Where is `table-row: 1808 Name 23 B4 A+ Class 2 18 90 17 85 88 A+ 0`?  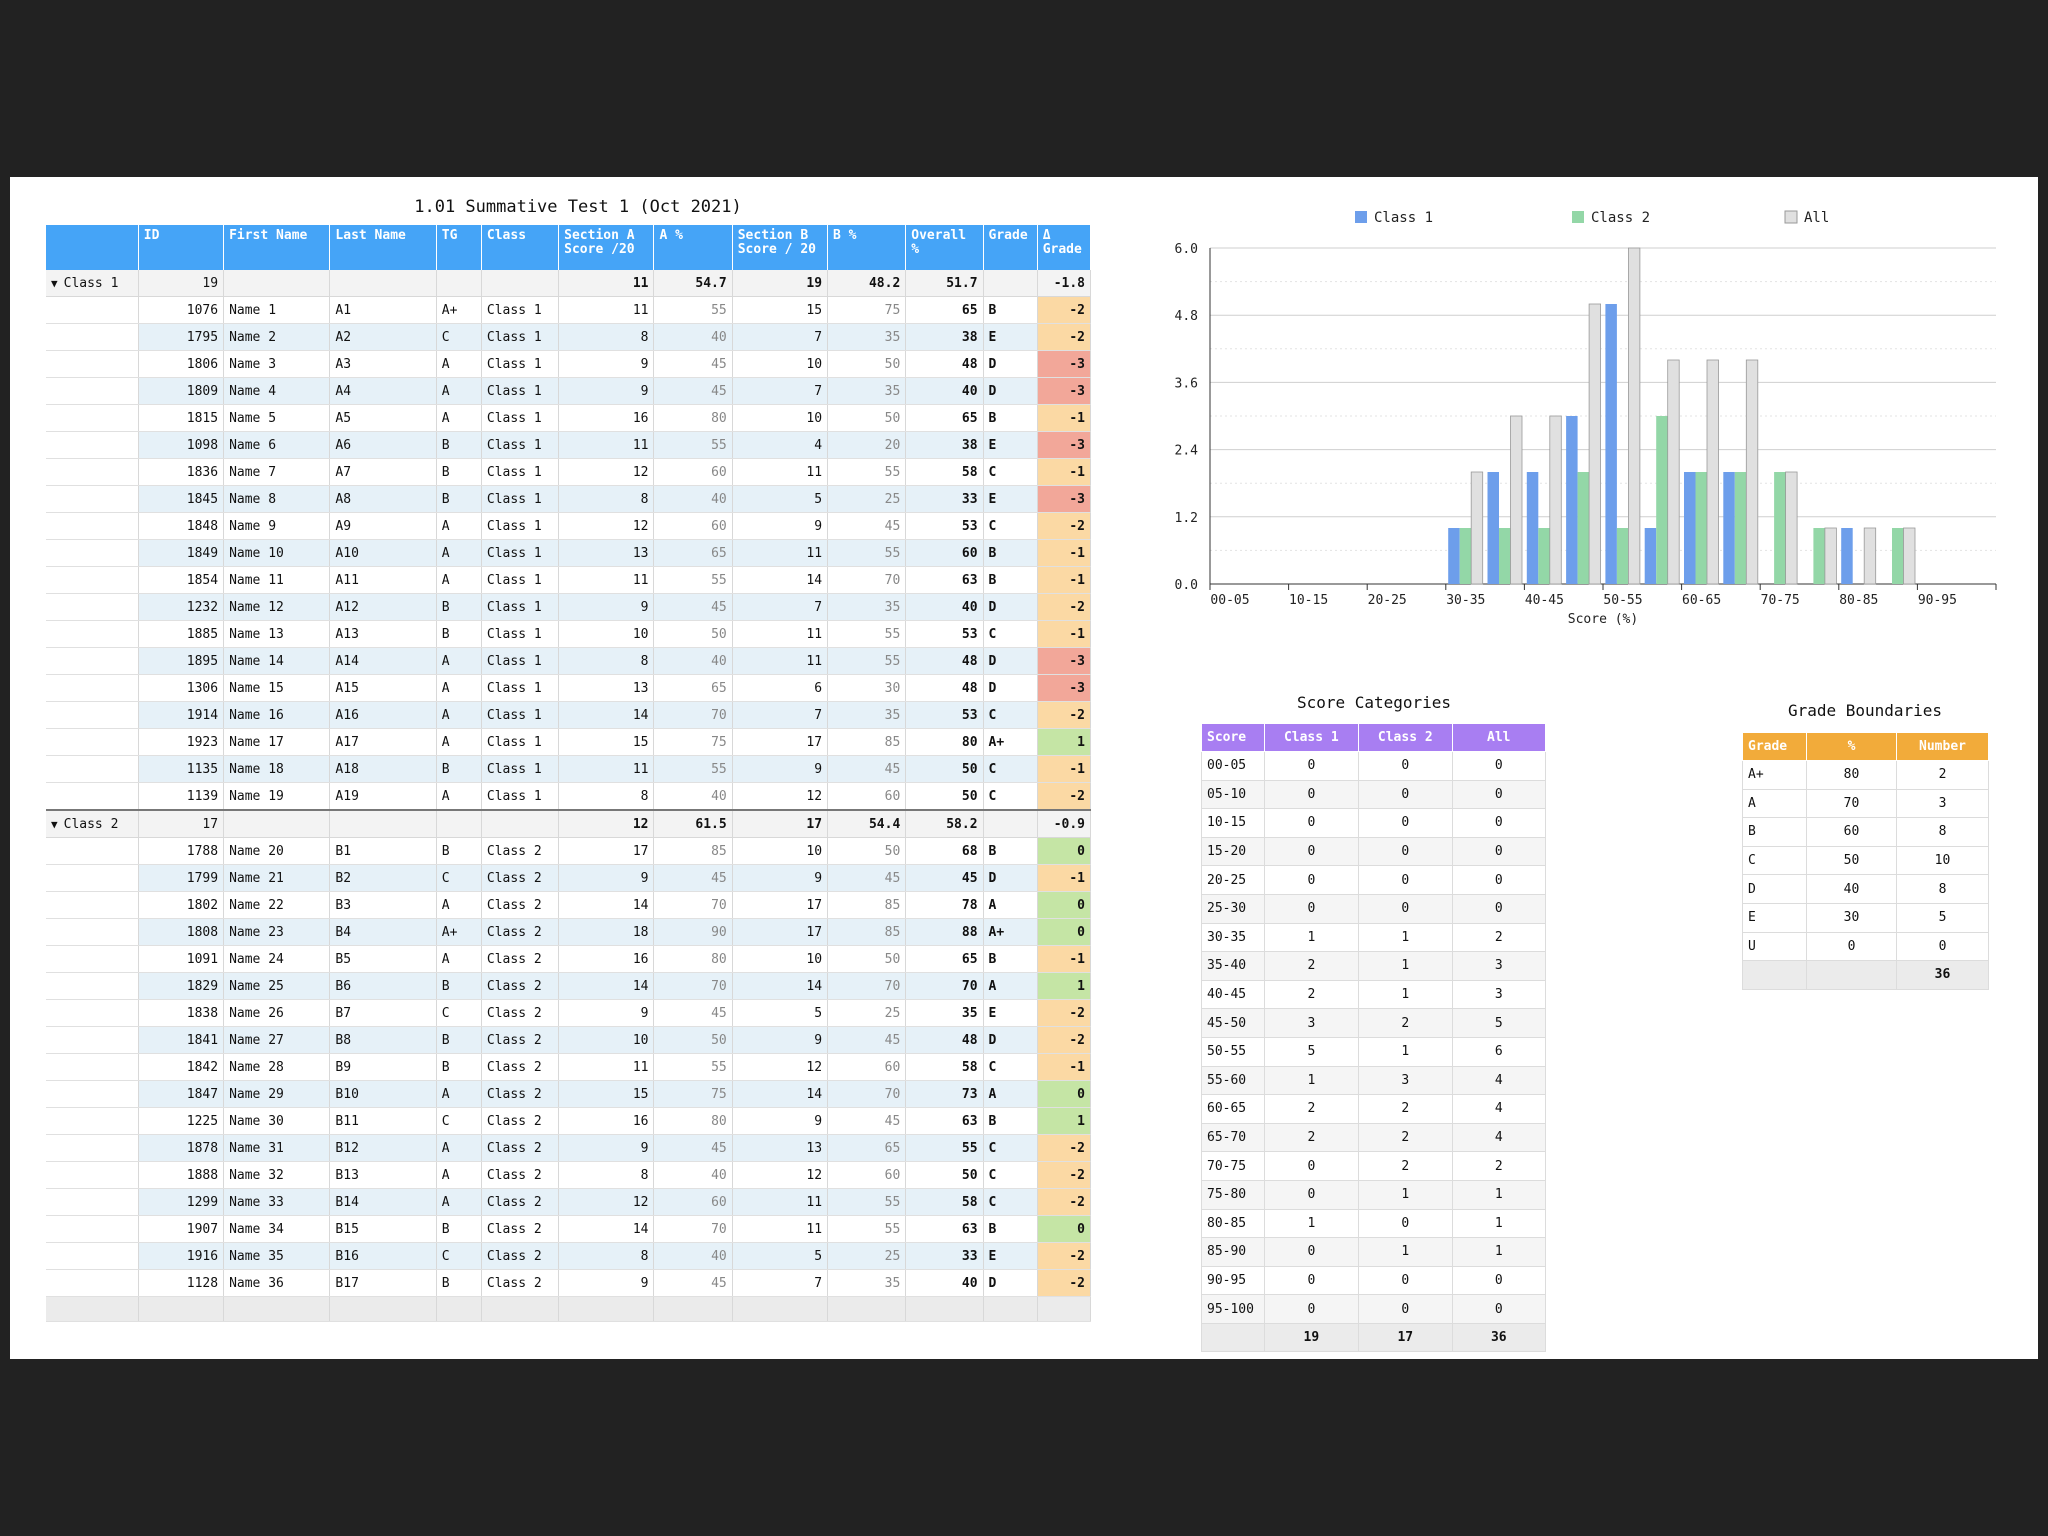 table-row: 1808 Name 23 B4 A+ Class 2 18 90 17 85 88 A+ 0 is located at coordinates (569, 932).